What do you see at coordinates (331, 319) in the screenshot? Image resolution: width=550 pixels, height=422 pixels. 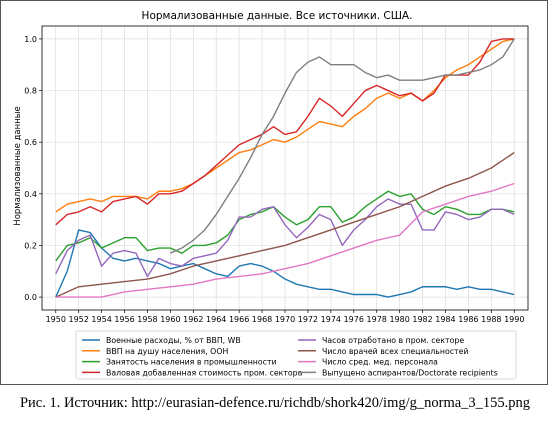 I see `x-tick-label: 1974` at bounding box center [331, 319].